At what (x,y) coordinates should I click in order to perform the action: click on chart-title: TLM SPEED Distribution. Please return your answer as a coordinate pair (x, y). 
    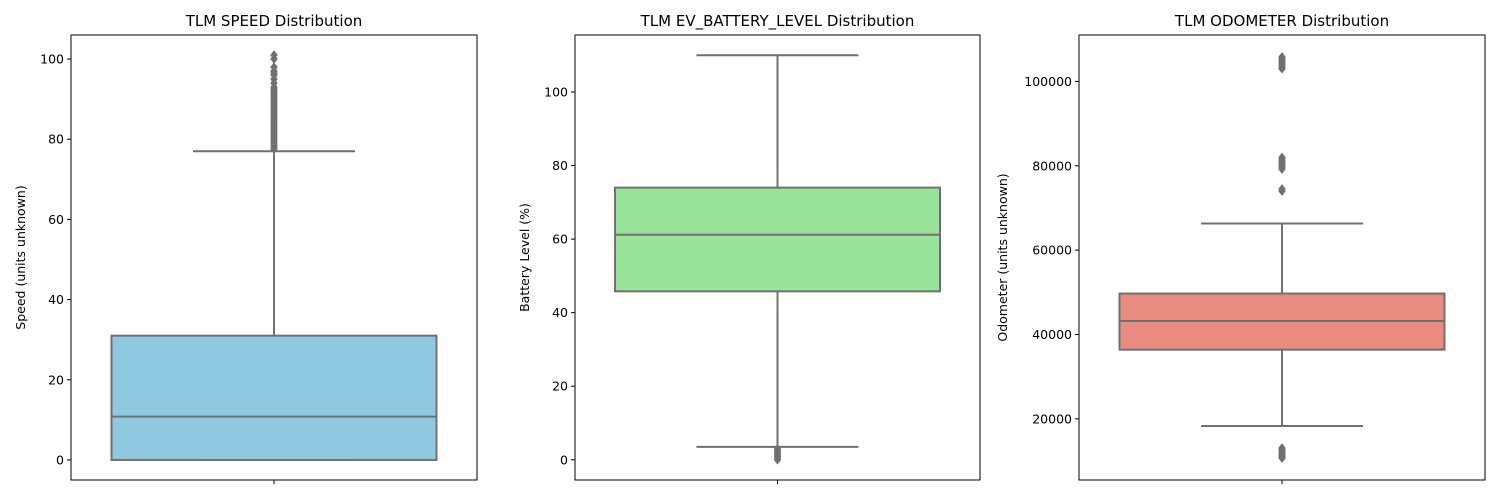
    Looking at the image, I should click on (274, 21).